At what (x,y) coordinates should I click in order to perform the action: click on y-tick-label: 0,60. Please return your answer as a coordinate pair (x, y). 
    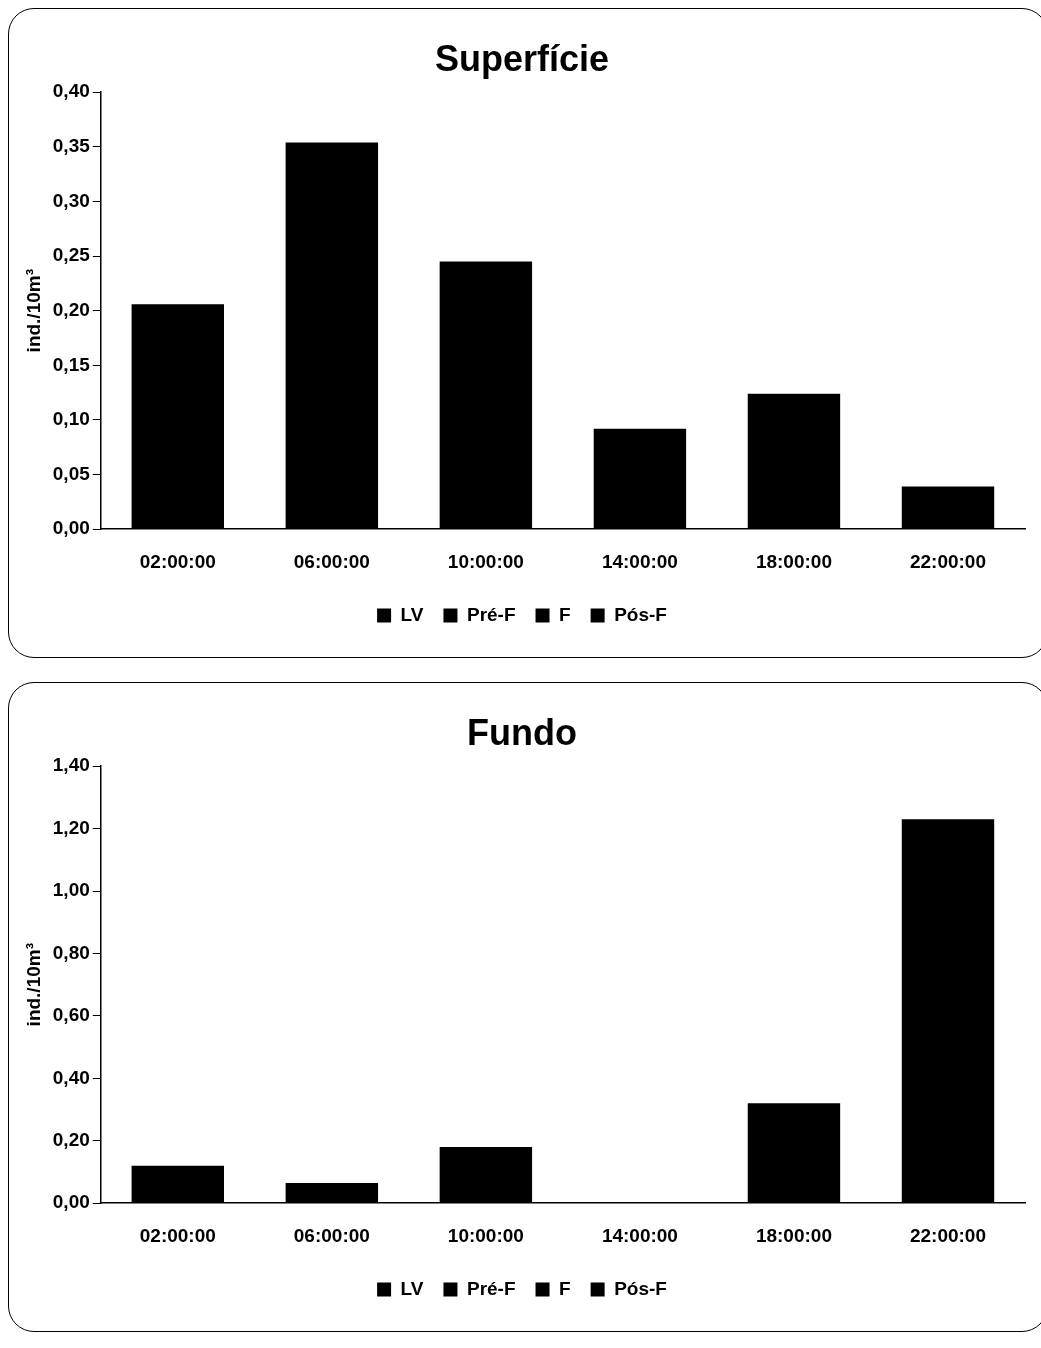
    Looking at the image, I should click on (71, 1015).